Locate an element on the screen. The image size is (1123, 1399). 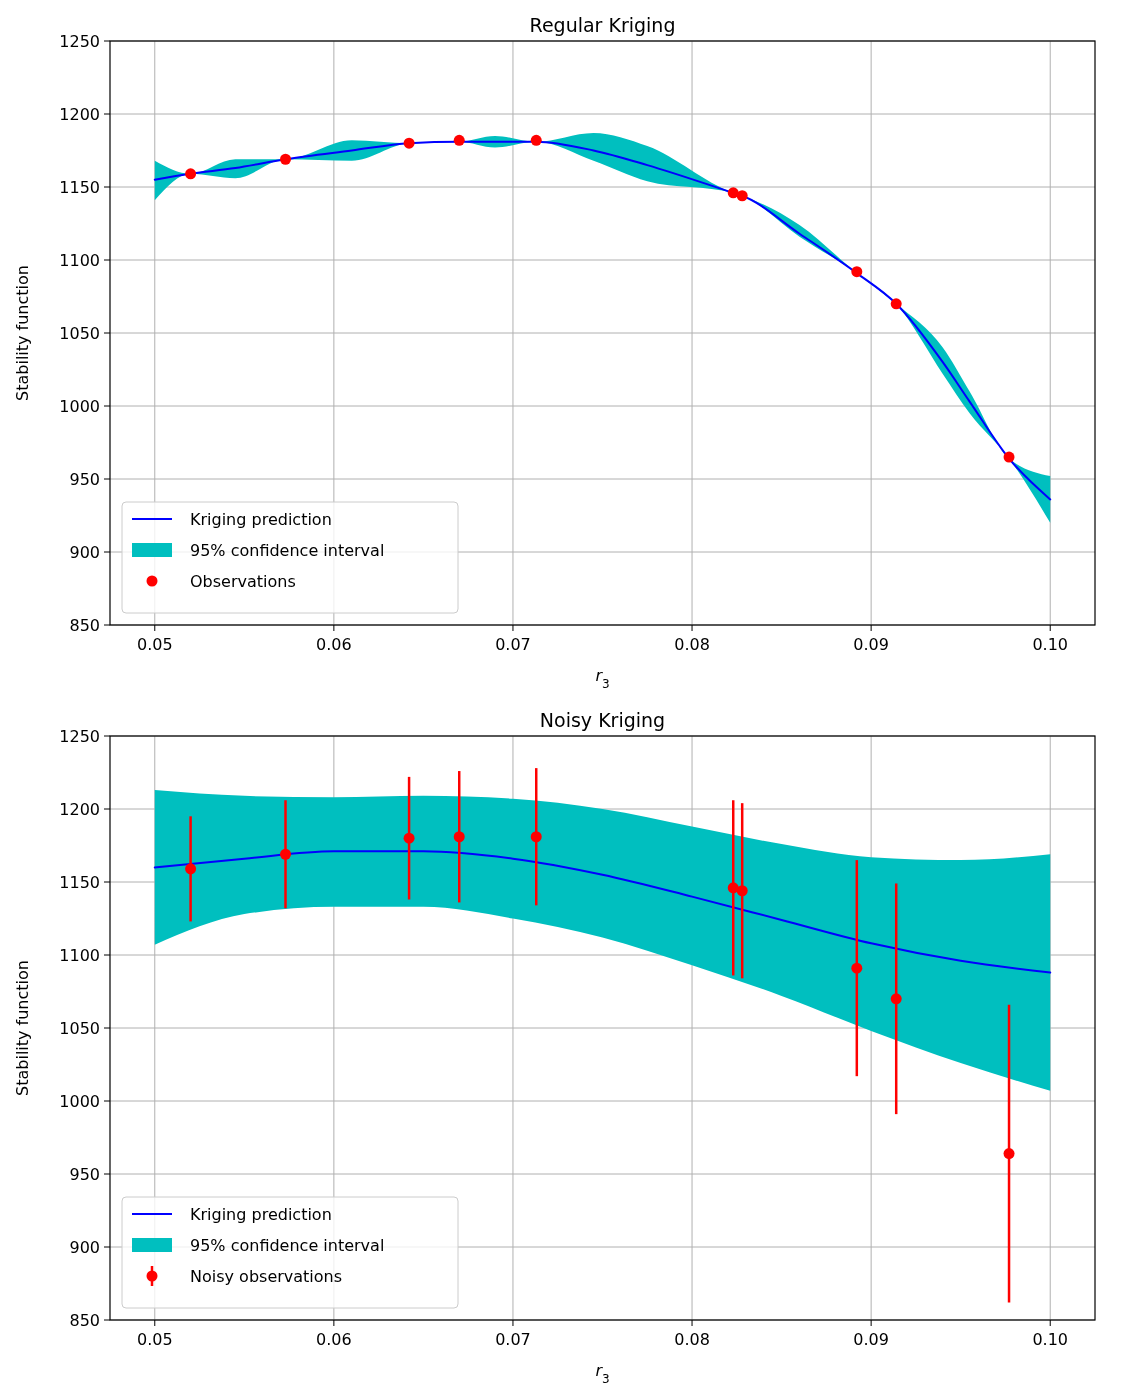
legend-label: Noisy observations is located at coordinates (266, 1276).